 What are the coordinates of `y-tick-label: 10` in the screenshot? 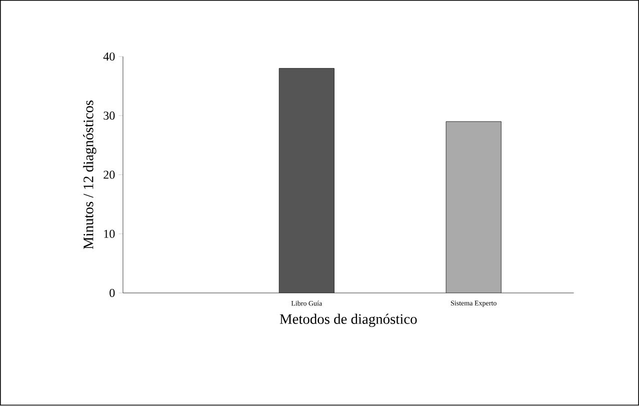 It's located at (109, 234).